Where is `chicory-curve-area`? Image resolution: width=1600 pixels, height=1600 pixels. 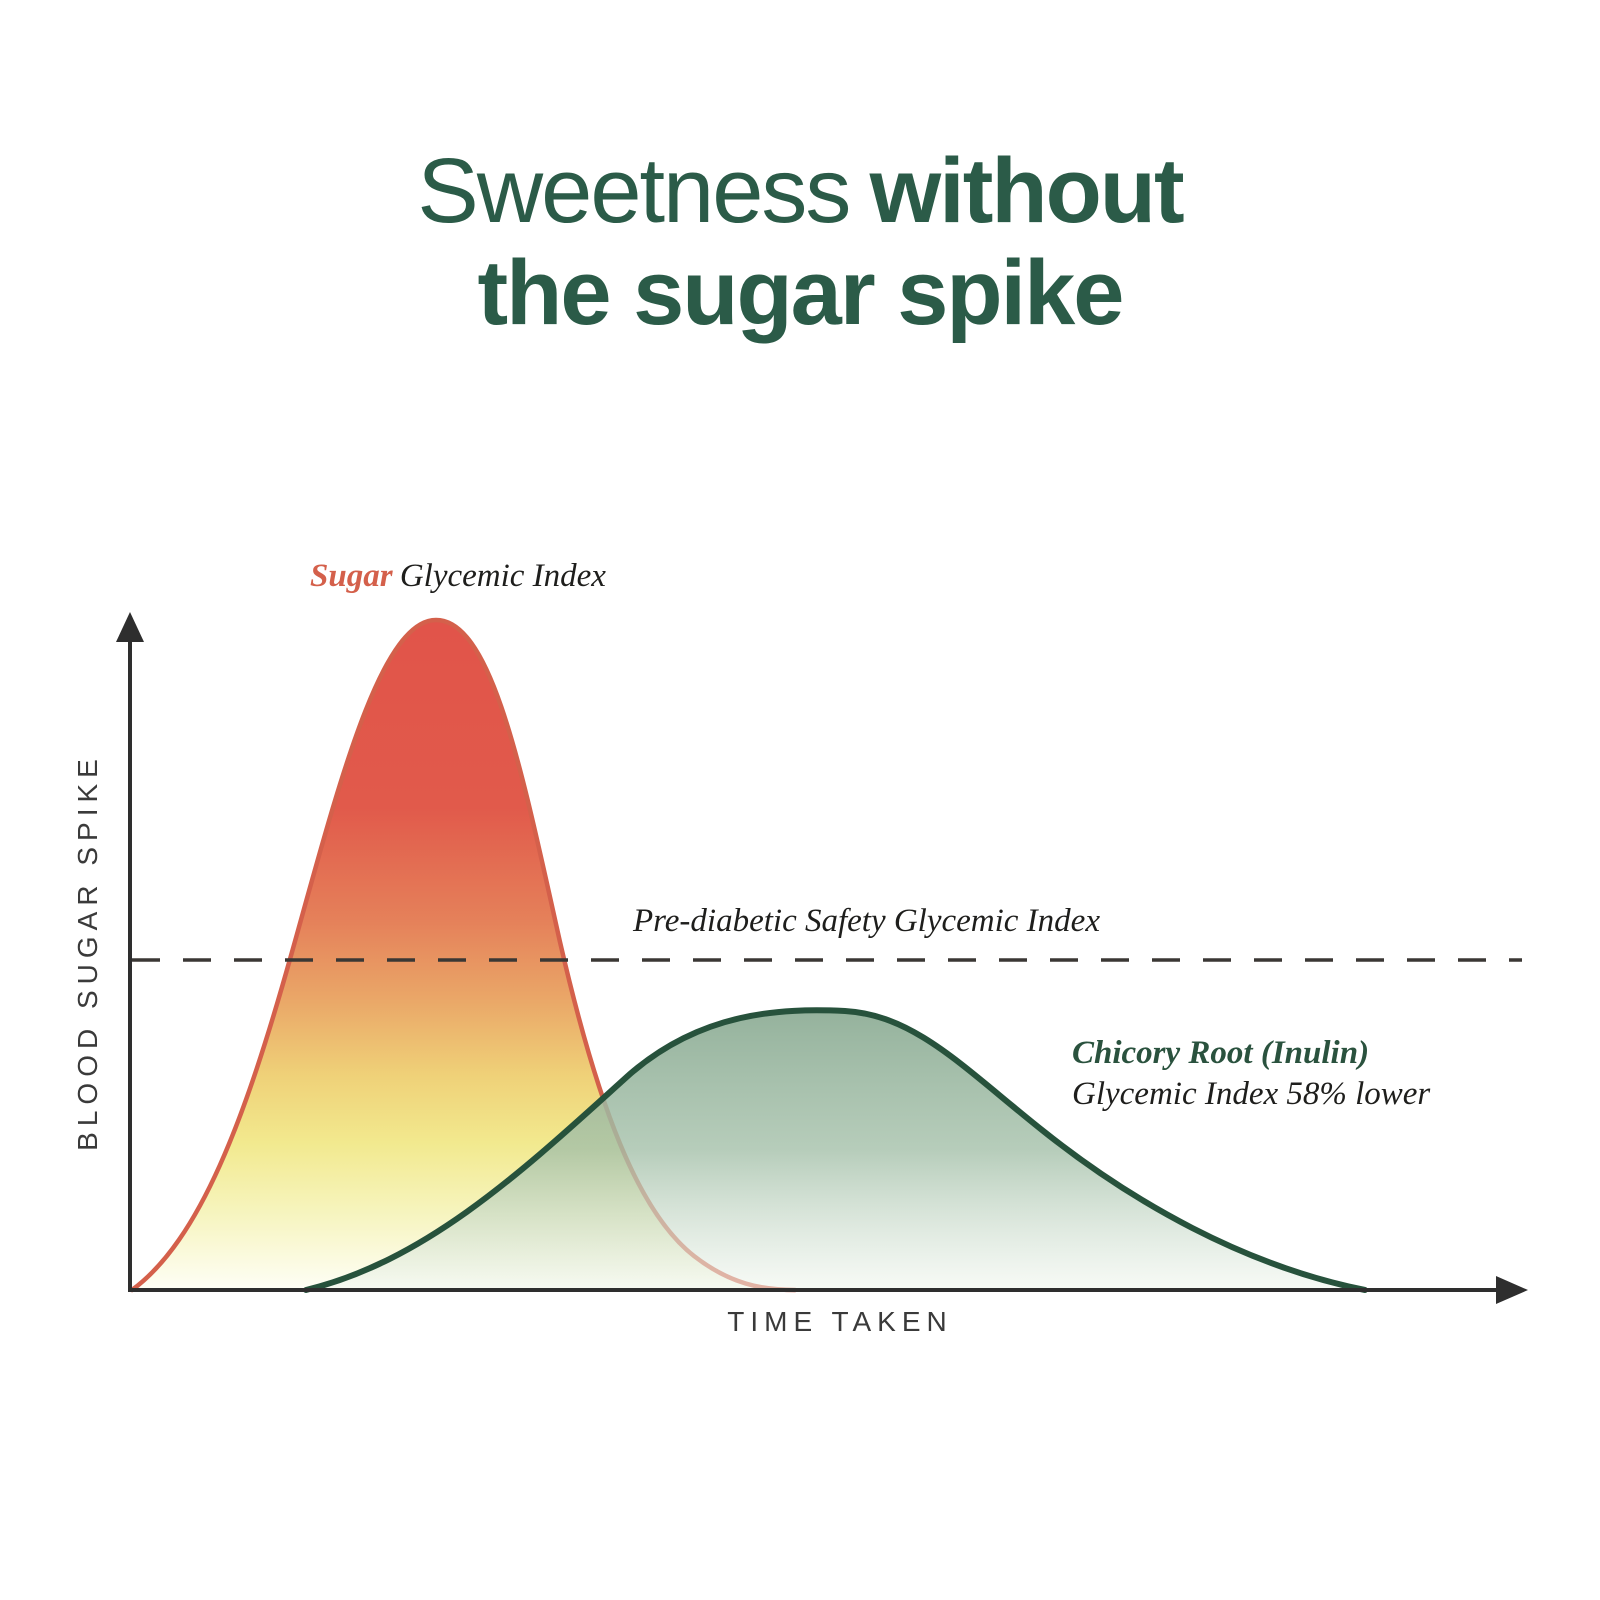
chicory-curve-area is located at coordinates (835, 1150).